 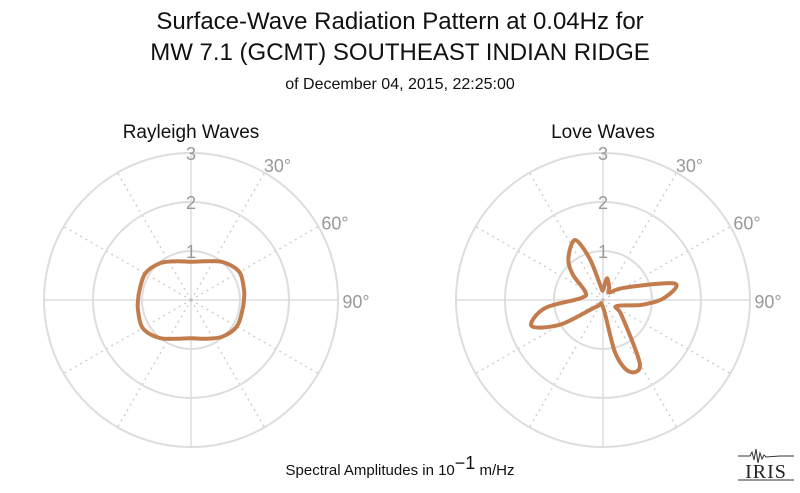 I want to click on iris-logo: IRIS, so click(x=766, y=465).